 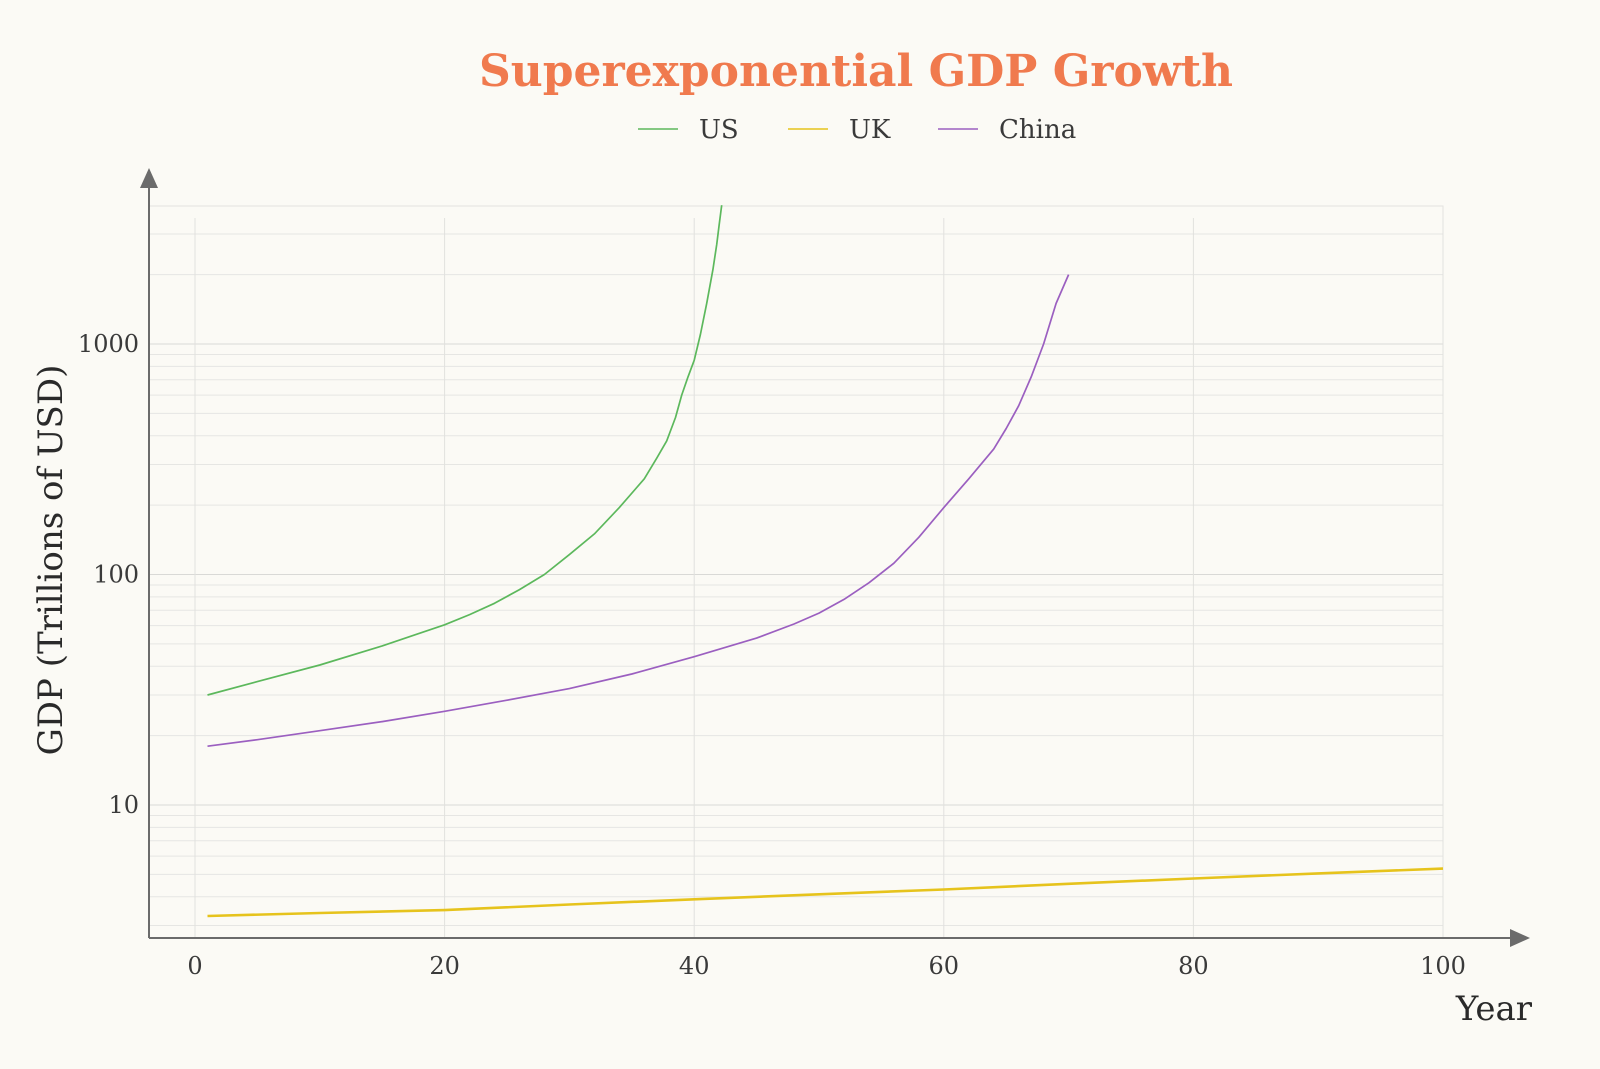 I want to click on y-tick-label: 100, so click(x=116, y=575).